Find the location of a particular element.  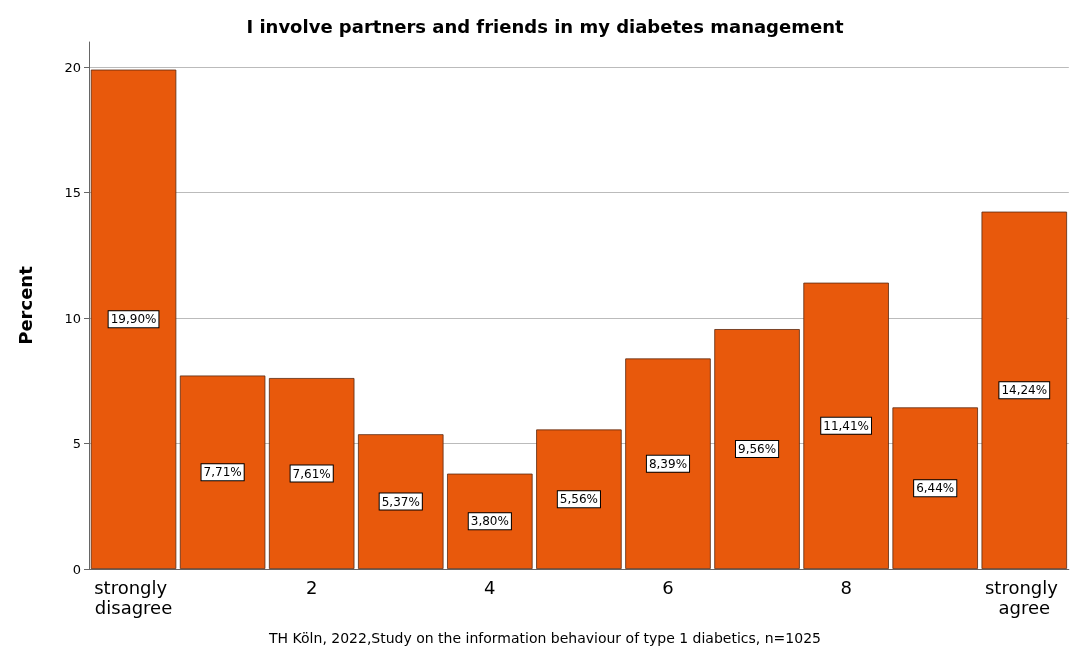

x-tick-label: 8 is located at coordinates (846, 587).